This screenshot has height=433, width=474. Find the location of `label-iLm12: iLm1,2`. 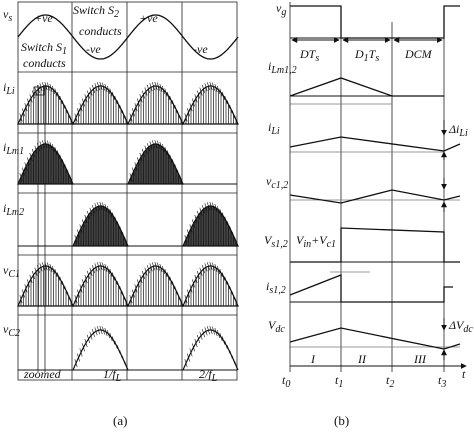

label-iLm12: iLm1,2 is located at coordinates (282, 67).